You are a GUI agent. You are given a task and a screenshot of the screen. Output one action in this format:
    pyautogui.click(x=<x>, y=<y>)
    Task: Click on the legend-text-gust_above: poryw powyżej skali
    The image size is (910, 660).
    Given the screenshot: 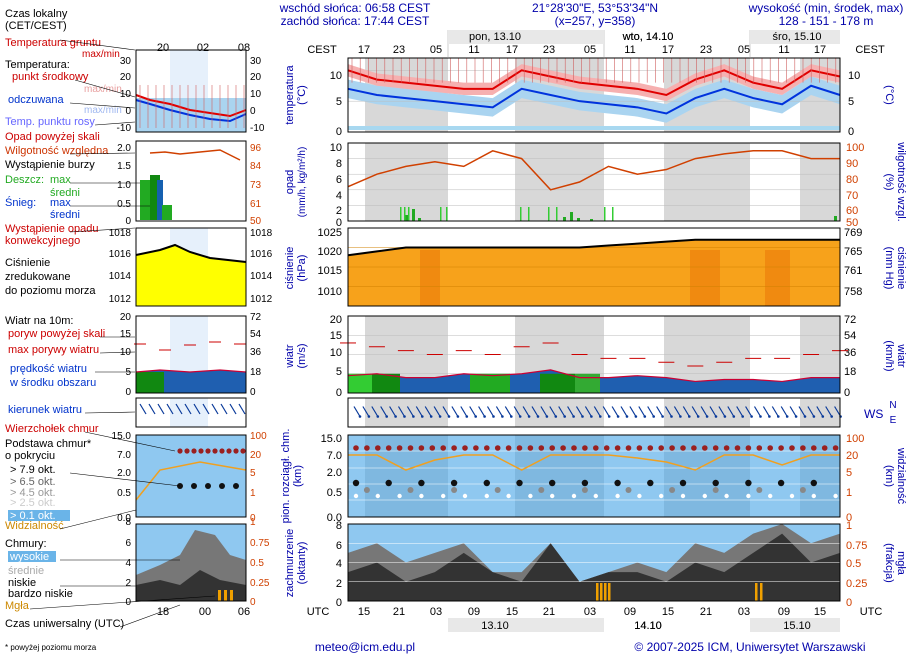 What is the action you would take?
    pyautogui.click(x=56, y=334)
    